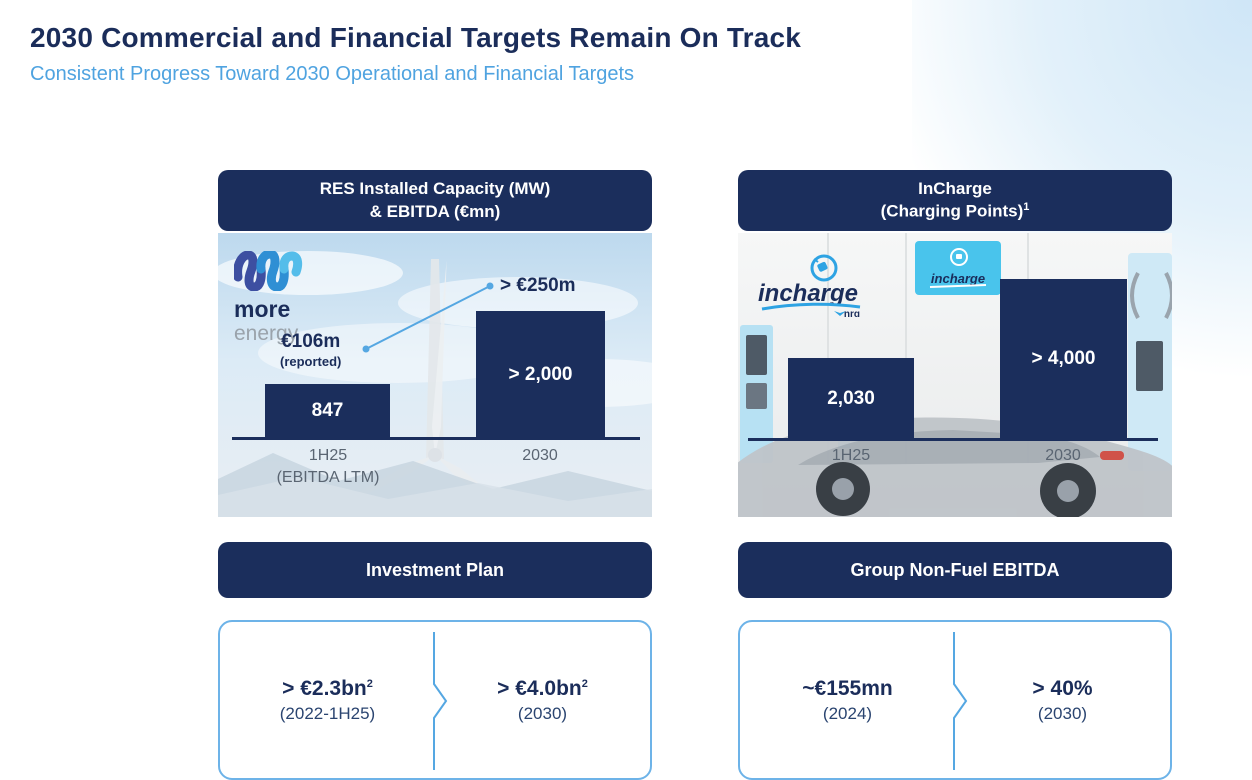 This screenshot has height=780, width=1252. I want to click on nonfuel-ebitda-box: ~€155mn (2024) > 40% (2030), so click(955, 700).